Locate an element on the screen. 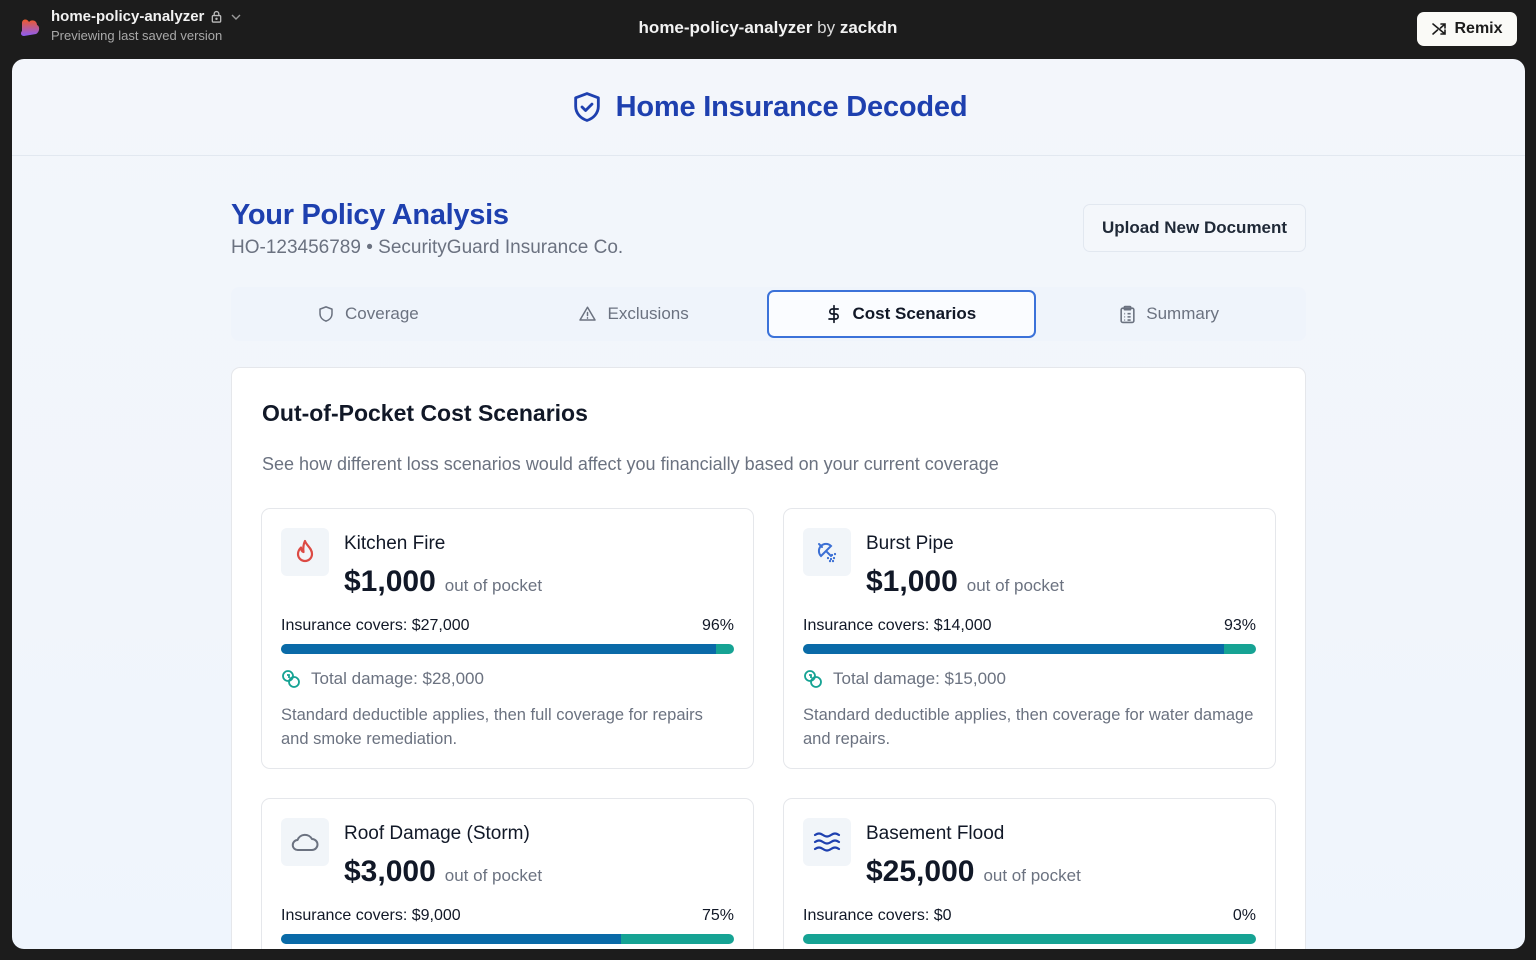  shield-icon is located at coordinates (326, 314).